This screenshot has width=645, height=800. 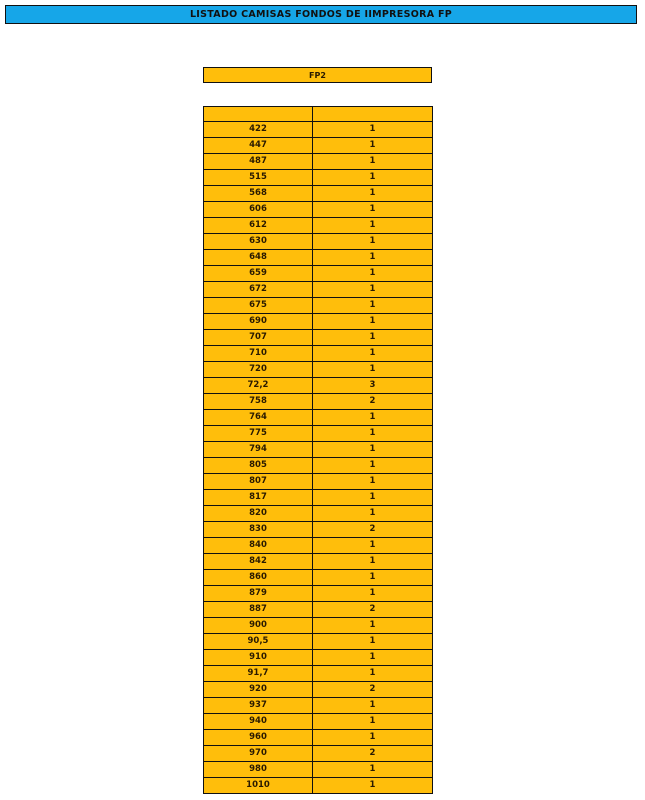 I want to click on table-row: 422 1, so click(x=318, y=129).